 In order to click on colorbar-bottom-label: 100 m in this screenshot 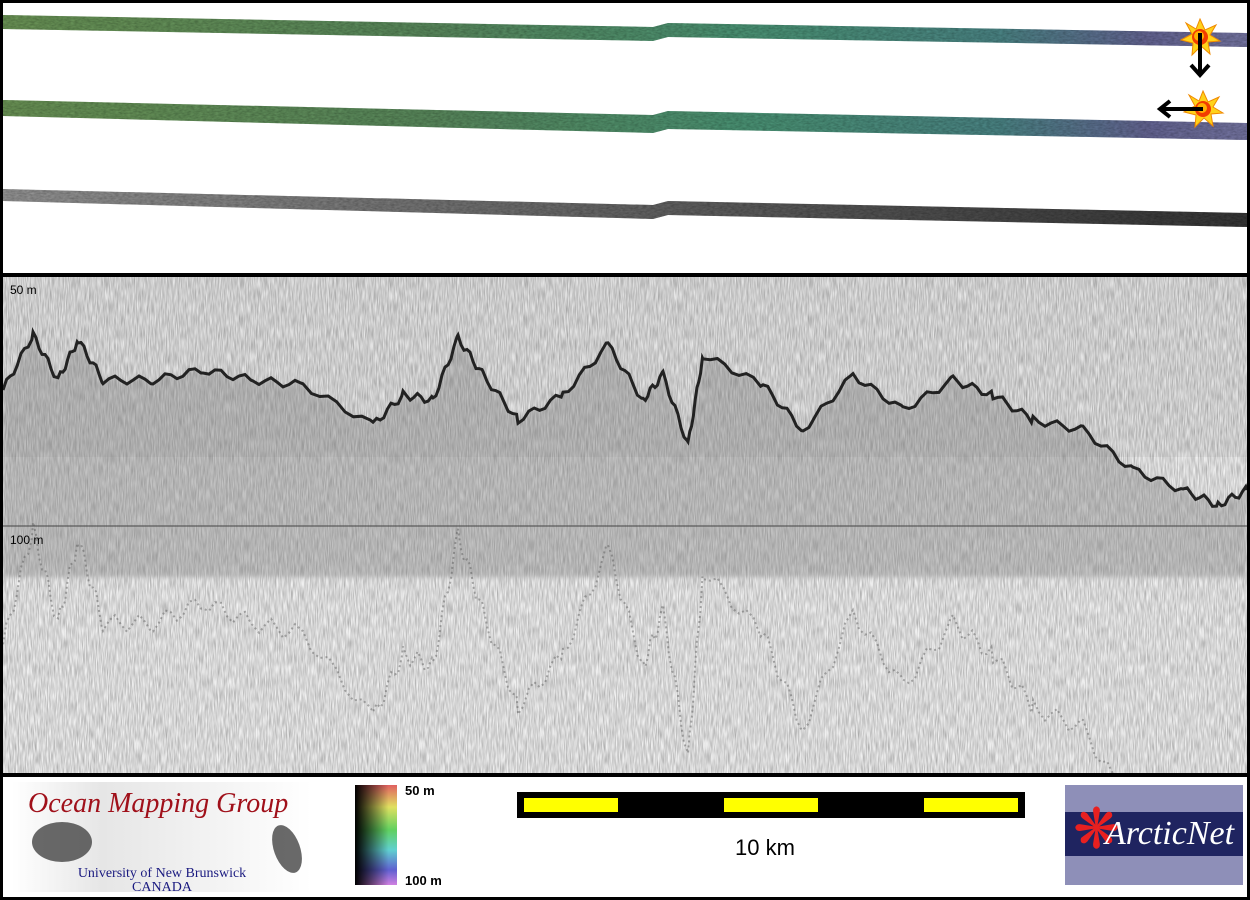, I will do `click(423, 880)`.